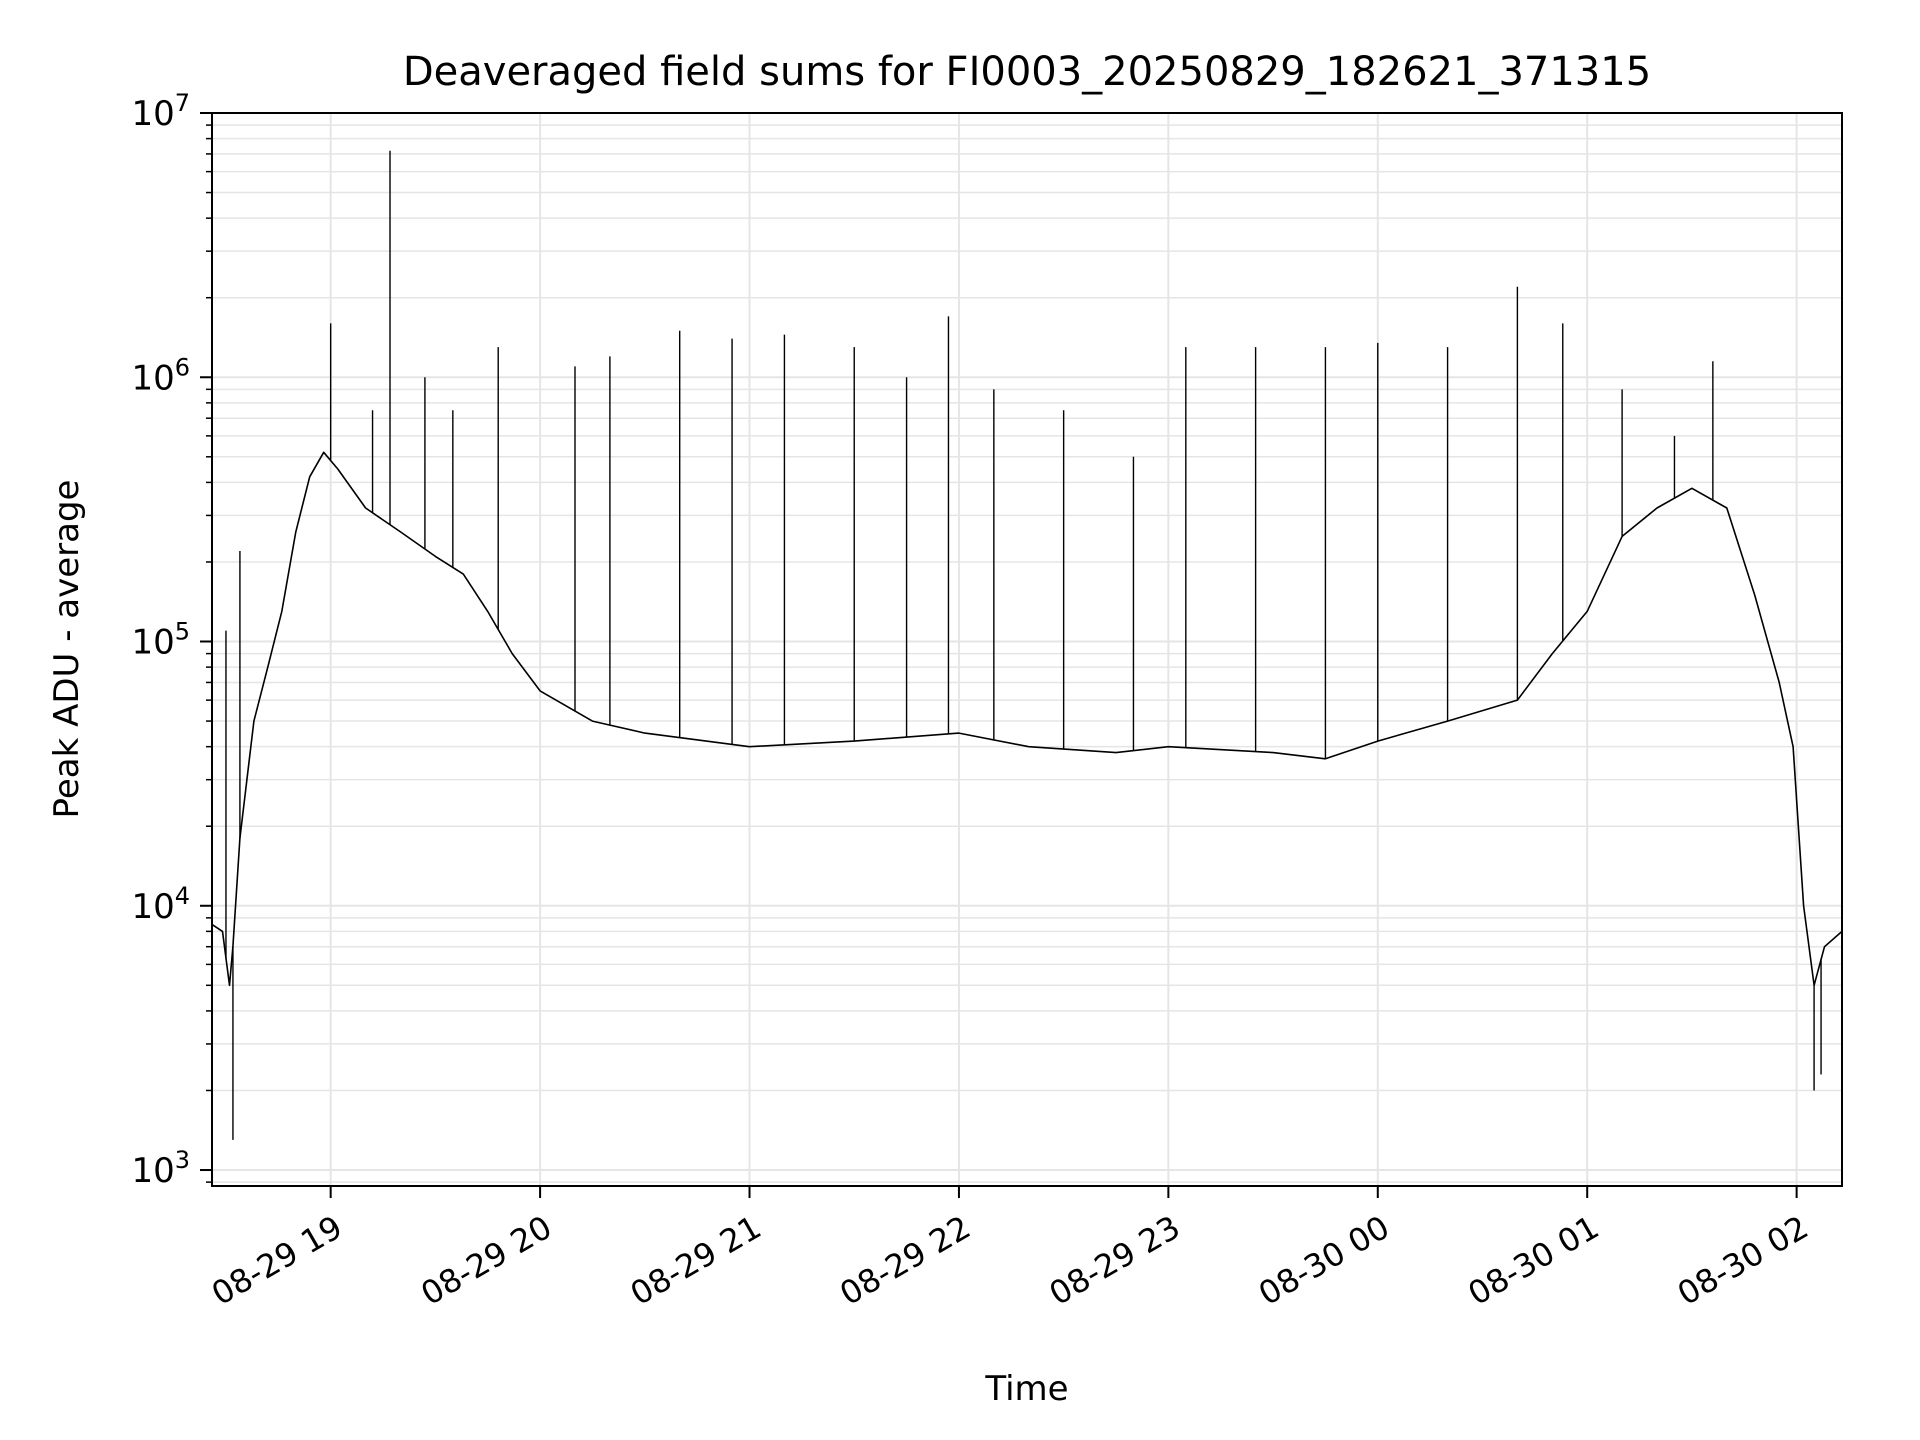 This screenshot has height=1440, width=1920. Describe the element at coordinates (1534, 1260) in the screenshot. I see `x-tick-label: 08-30 01` at that location.